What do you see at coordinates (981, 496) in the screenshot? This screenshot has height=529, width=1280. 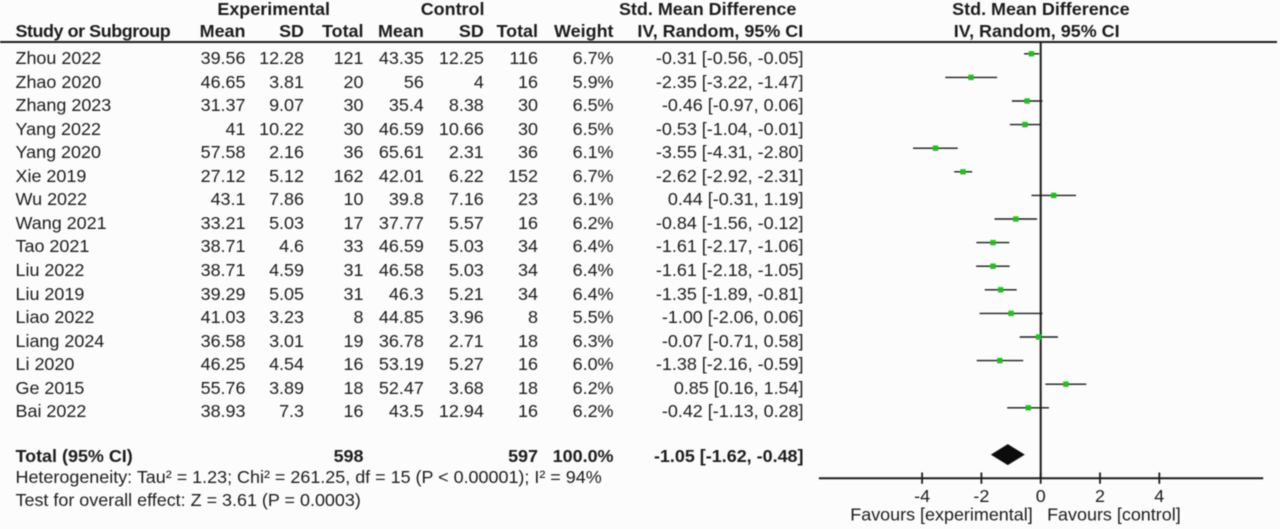 I see `svg-text: -2` at bounding box center [981, 496].